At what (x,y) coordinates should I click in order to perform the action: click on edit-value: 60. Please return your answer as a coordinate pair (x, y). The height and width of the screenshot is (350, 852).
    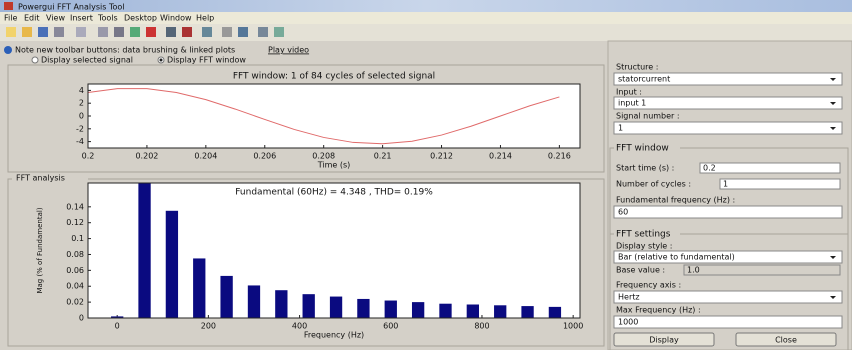
    Looking at the image, I should click on (623, 212).